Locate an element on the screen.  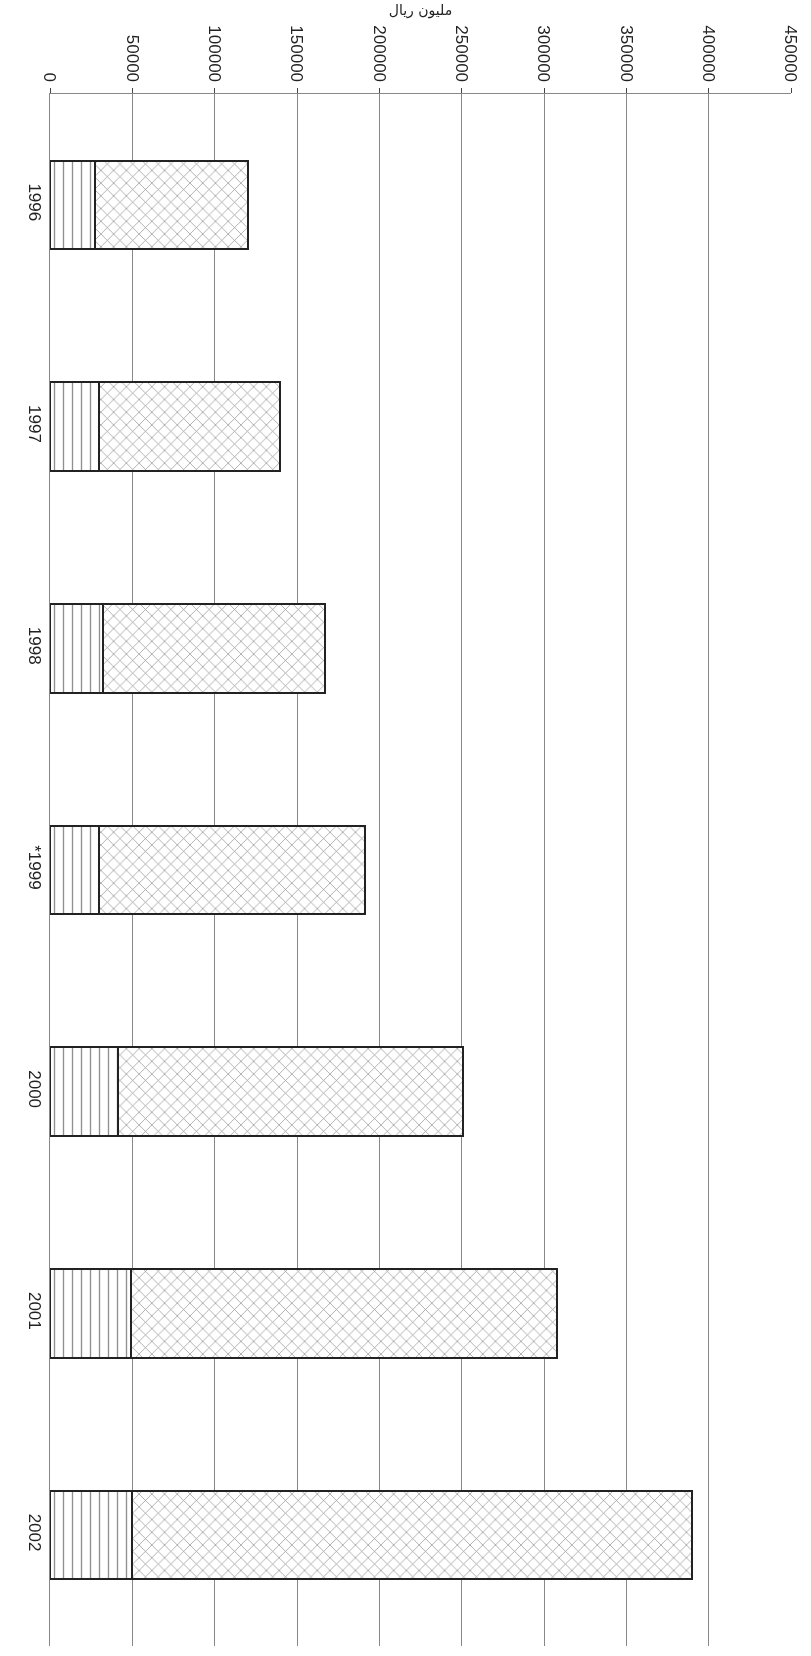
y-tick-label: 2002 is located at coordinates (34, 1532).